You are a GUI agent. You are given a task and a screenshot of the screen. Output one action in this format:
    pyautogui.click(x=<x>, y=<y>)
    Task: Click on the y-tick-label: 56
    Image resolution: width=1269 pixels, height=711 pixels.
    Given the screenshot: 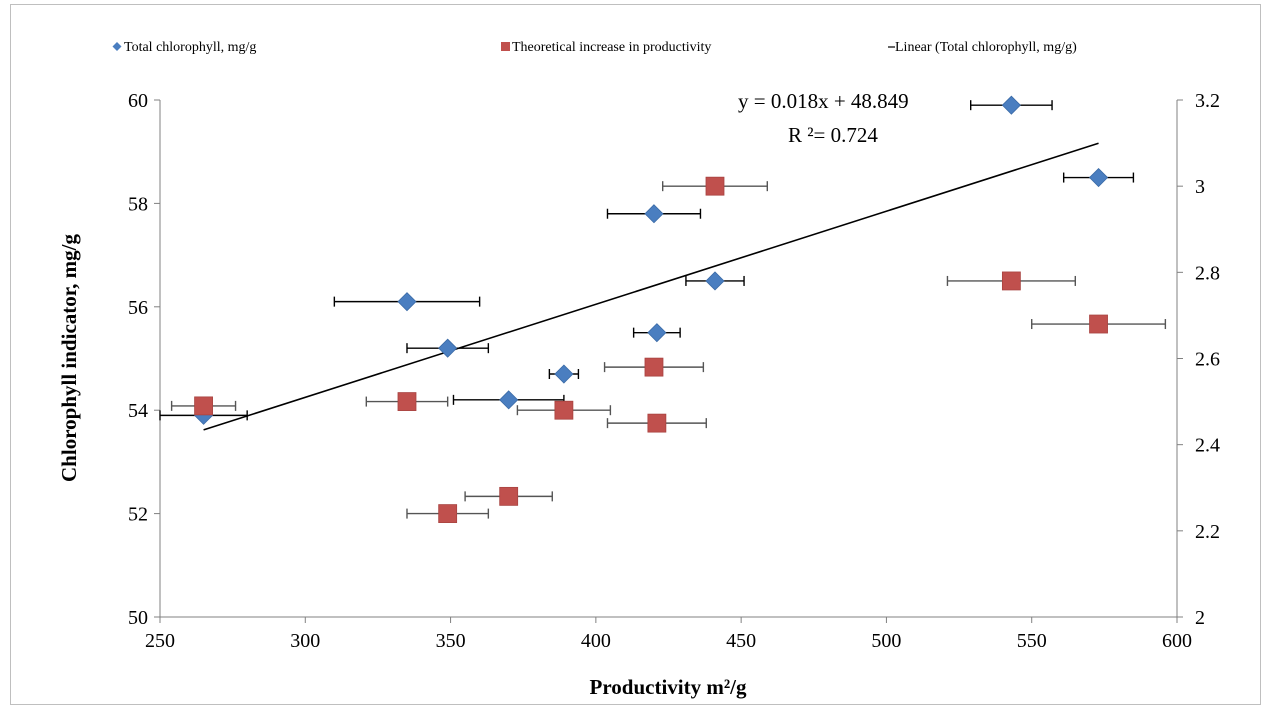 What is the action you would take?
    pyautogui.click(x=138, y=308)
    